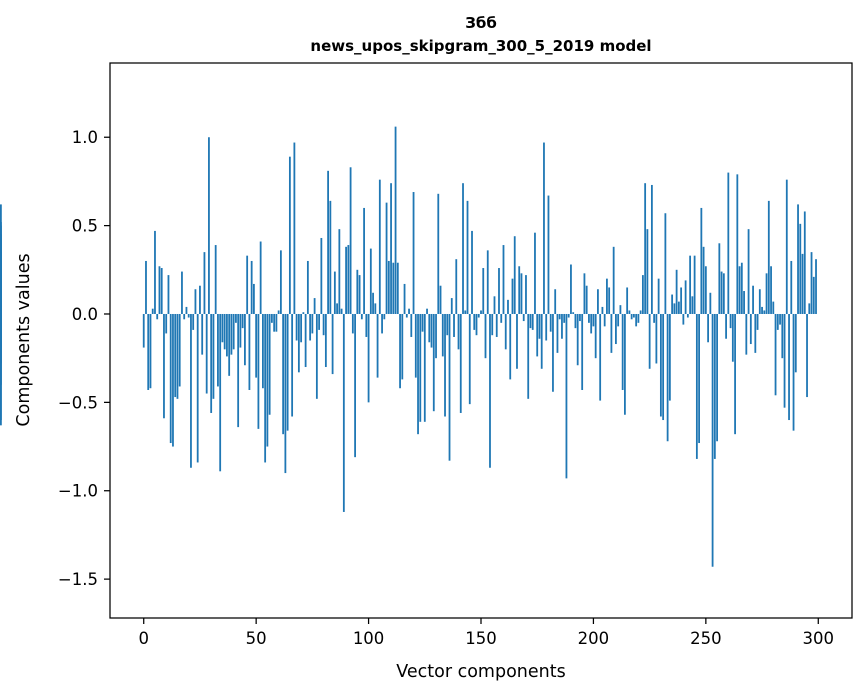  What do you see at coordinates (819, 638) in the screenshot?
I see `x-tick-label: 300` at bounding box center [819, 638].